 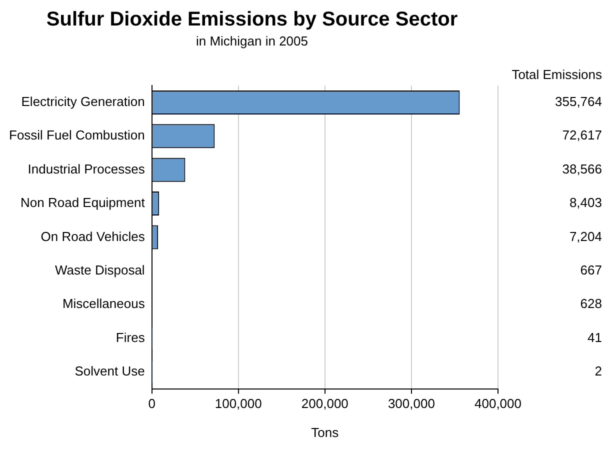 What do you see at coordinates (83, 102) in the screenshot?
I see `y-tick-label: Electricity Generation` at bounding box center [83, 102].